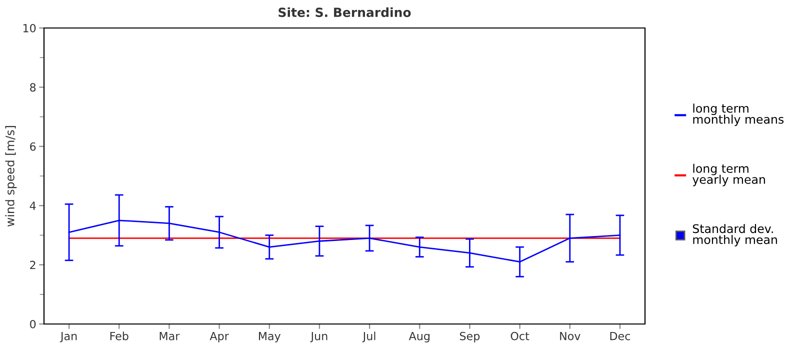 This screenshot has width=795, height=350. What do you see at coordinates (68, 337) in the screenshot?
I see `x-tick-label: Jan` at bounding box center [68, 337].